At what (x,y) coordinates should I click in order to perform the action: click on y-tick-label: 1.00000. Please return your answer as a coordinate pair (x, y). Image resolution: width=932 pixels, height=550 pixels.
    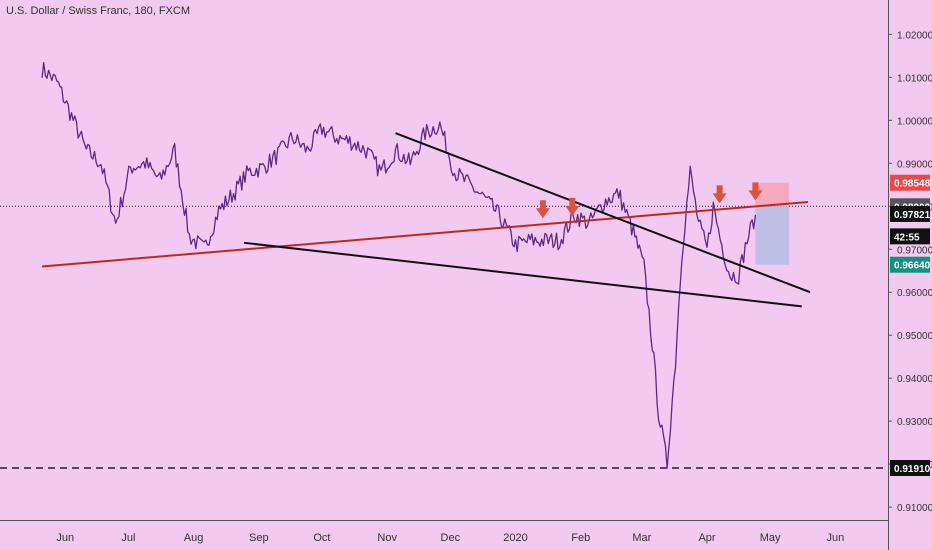
    Looking at the image, I should click on (914, 121).